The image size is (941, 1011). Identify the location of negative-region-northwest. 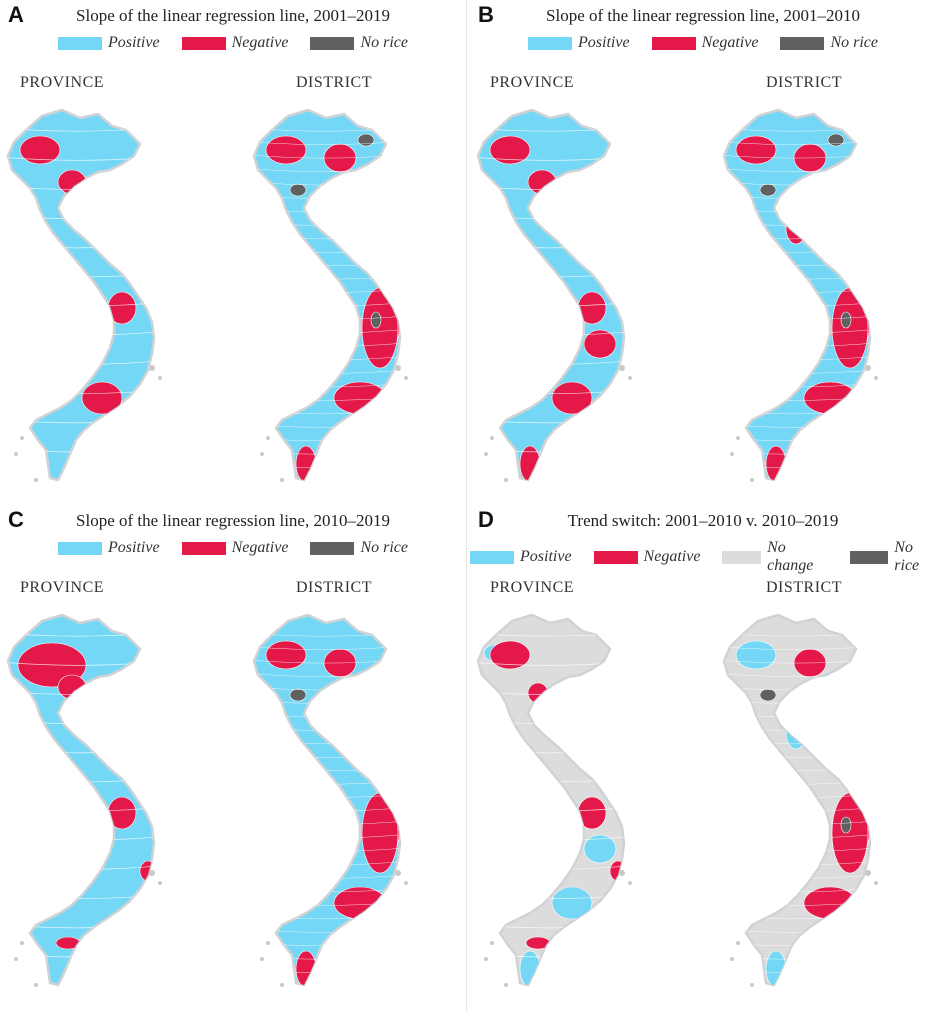
(40, 150).